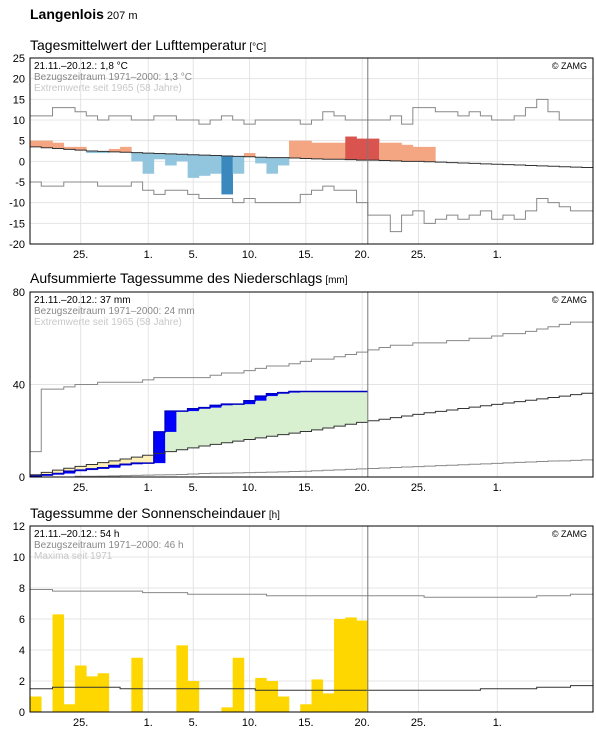 This screenshot has height=729, width=596. I want to click on temp-ytick-label: 5, so click(22, 142).